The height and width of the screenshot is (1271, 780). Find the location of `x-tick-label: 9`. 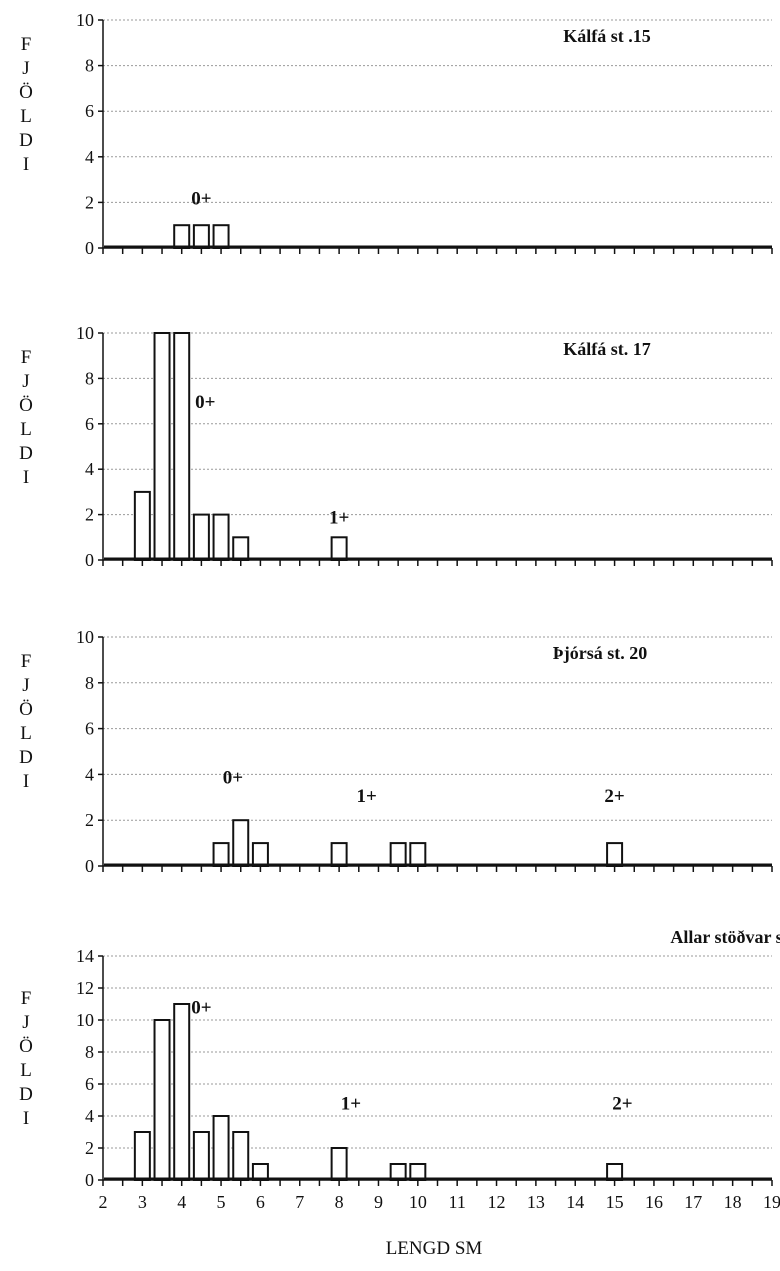

x-tick-label: 9 is located at coordinates (378, 1202).